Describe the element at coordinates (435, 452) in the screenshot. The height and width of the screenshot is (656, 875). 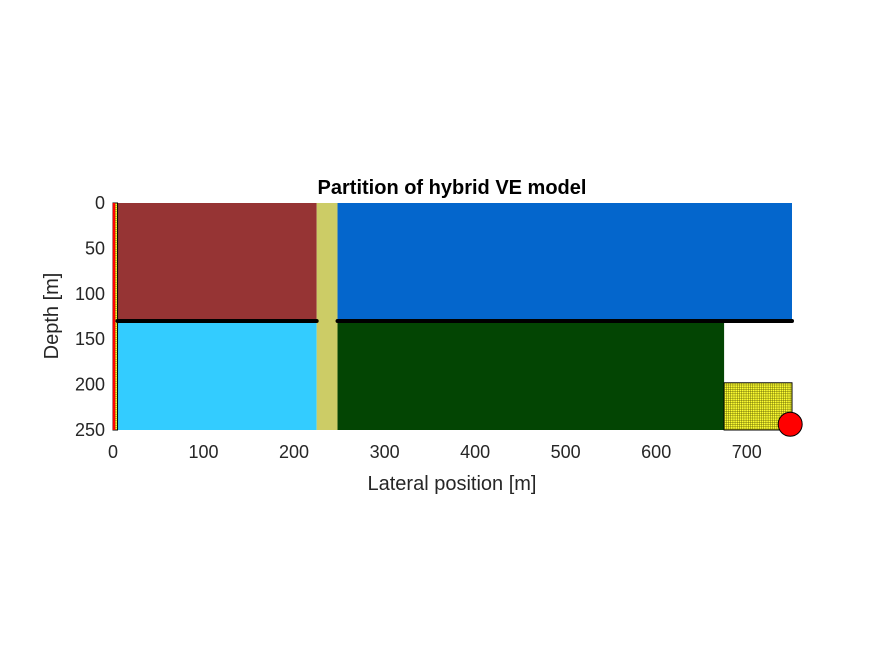
I see `x-axis-ticks: 0 100 200 300 400 500 600 700` at that location.